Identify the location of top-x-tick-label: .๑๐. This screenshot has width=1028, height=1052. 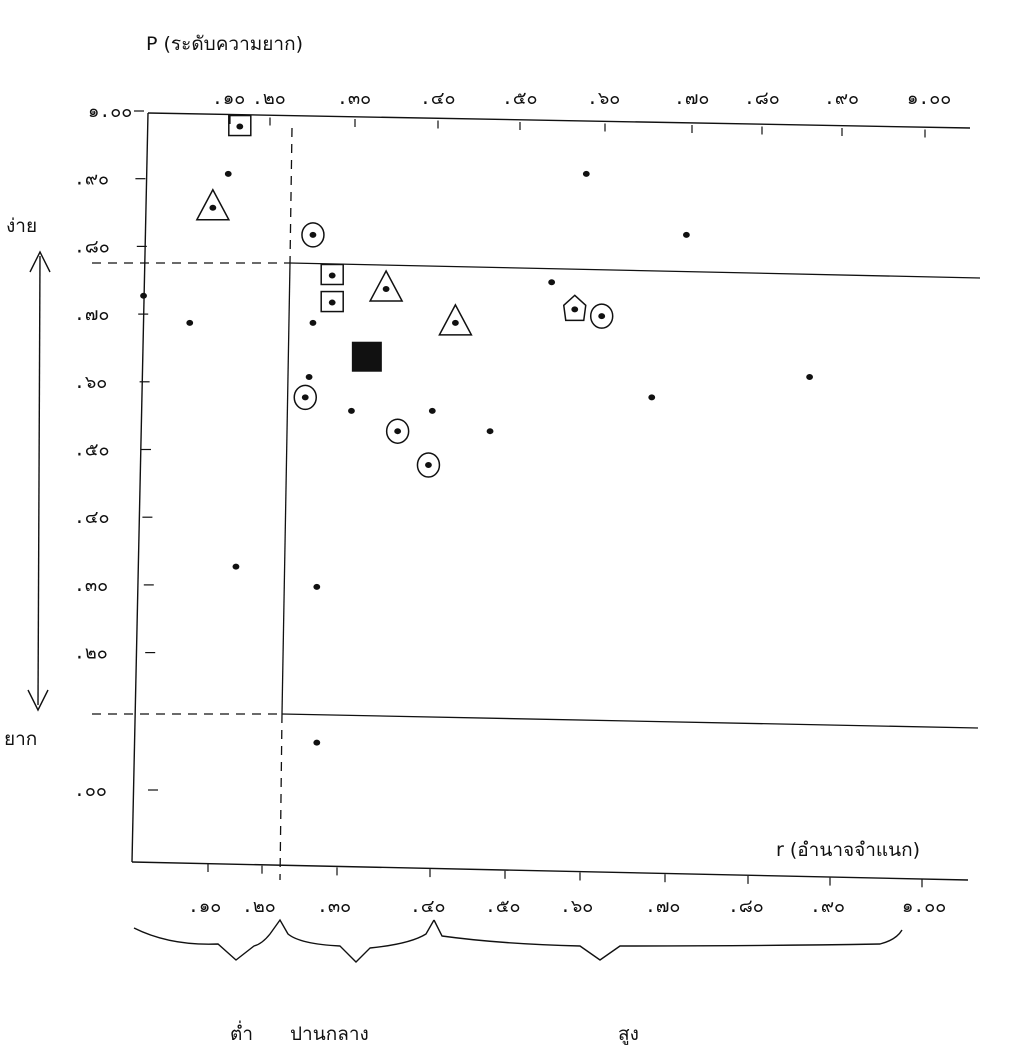
(228, 98).